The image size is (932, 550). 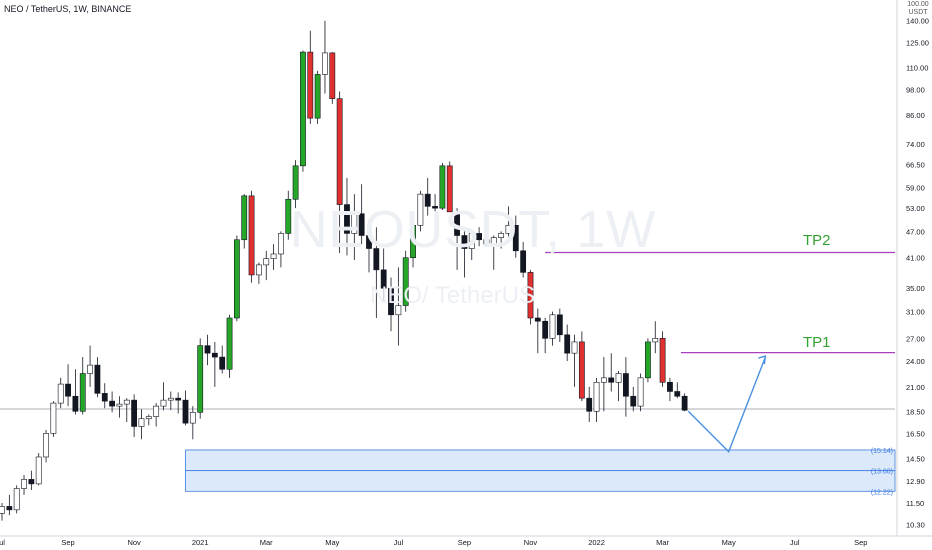 What do you see at coordinates (917, 21) in the screenshot?
I see `price-tick-label: 140.00` at bounding box center [917, 21].